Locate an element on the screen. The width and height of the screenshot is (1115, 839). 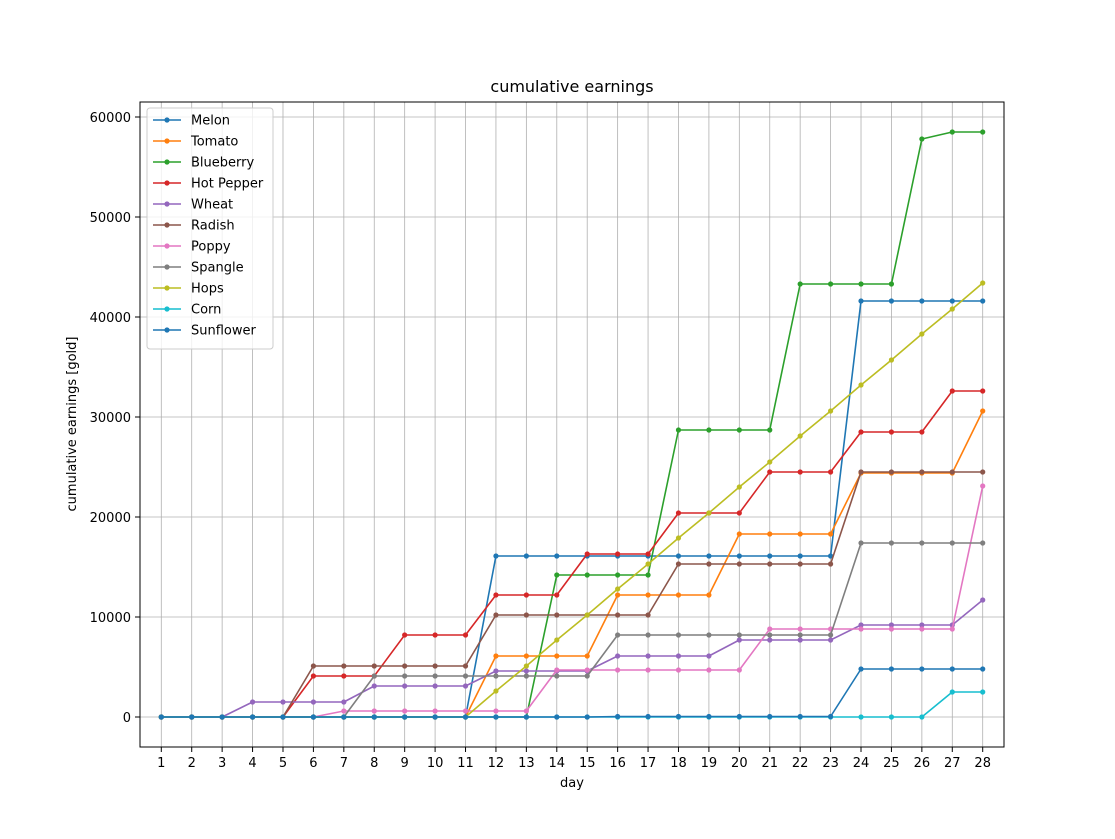
legend-entry: Hops is located at coordinates (188, 289).